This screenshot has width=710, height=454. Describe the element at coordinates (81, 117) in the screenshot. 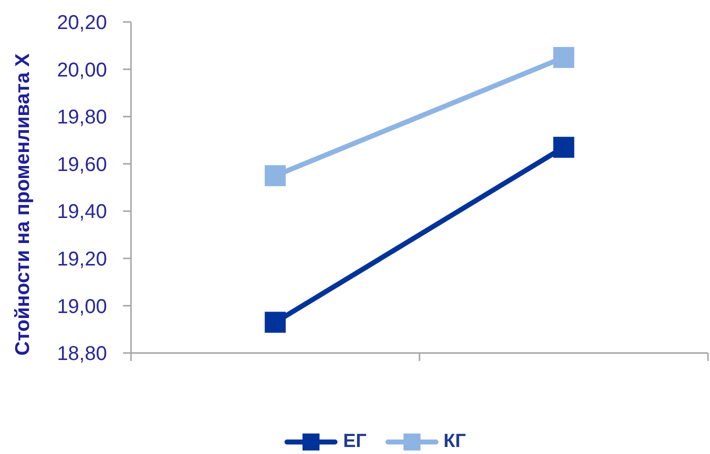

I see `y-tick-label: 19,80` at that location.